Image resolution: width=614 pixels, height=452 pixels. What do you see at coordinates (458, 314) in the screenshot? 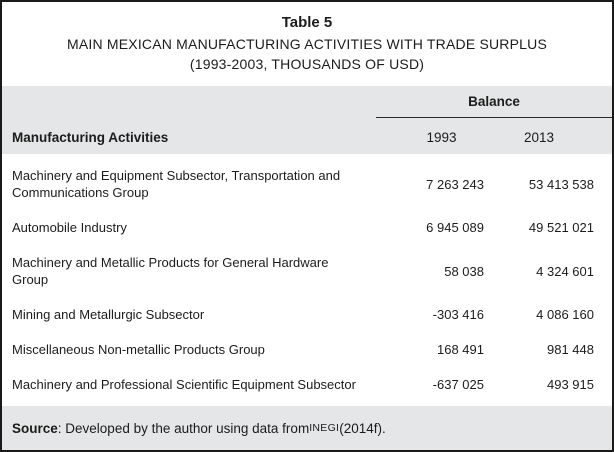
I see `balance-1993-value: -303 416` at bounding box center [458, 314].